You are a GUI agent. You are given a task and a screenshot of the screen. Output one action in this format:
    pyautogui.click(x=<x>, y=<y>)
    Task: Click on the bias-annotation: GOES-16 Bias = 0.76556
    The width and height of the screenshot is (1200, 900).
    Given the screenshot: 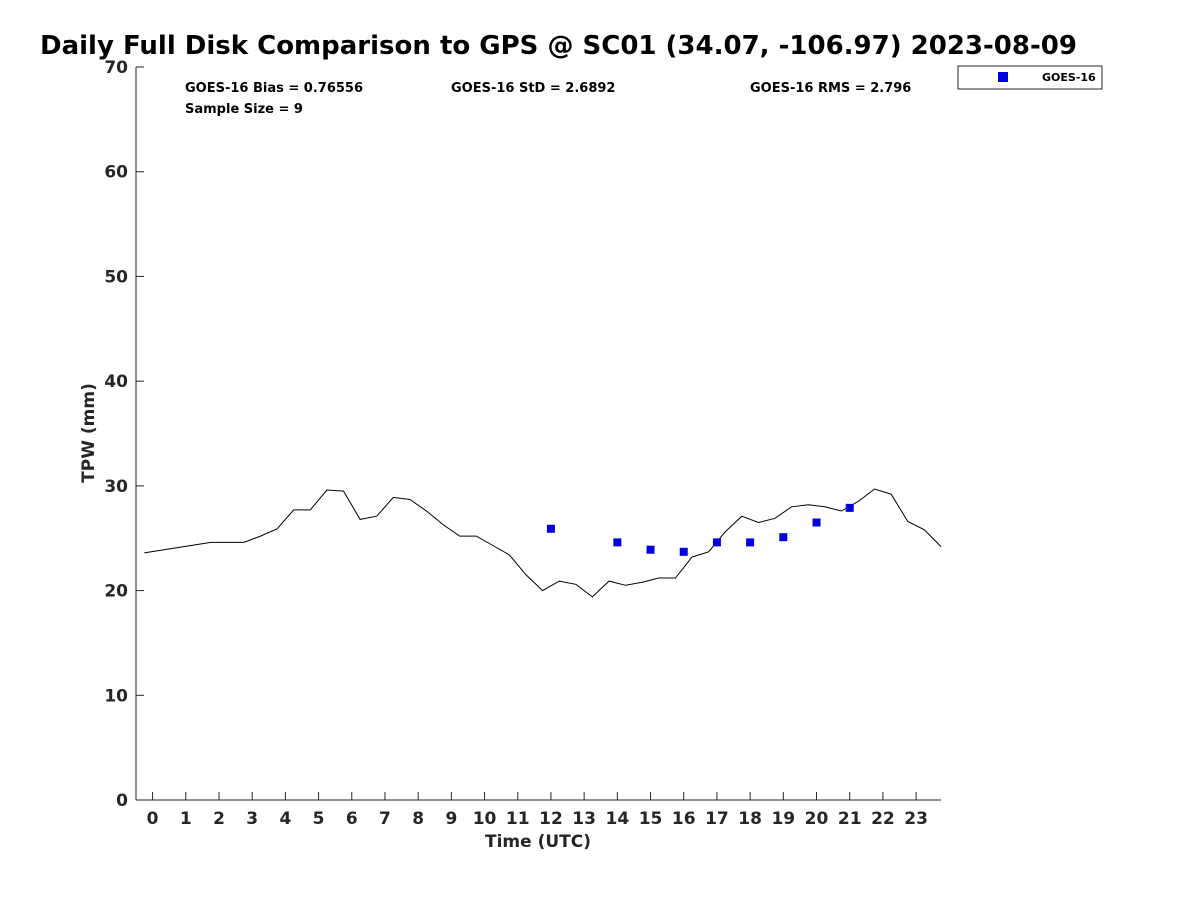 What is the action you would take?
    pyautogui.click(x=274, y=88)
    